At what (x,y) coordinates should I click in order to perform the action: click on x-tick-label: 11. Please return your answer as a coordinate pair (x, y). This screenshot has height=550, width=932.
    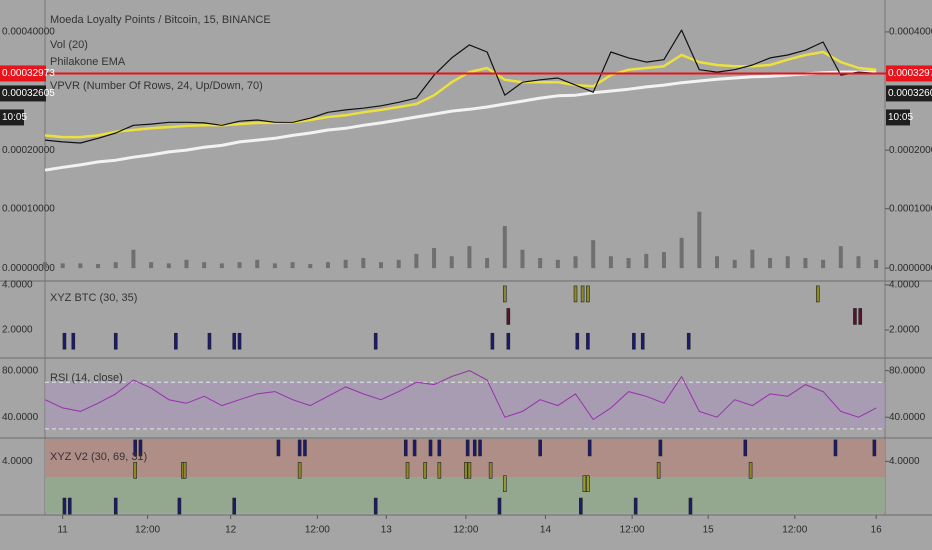
    Looking at the image, I should click on (62, 530).